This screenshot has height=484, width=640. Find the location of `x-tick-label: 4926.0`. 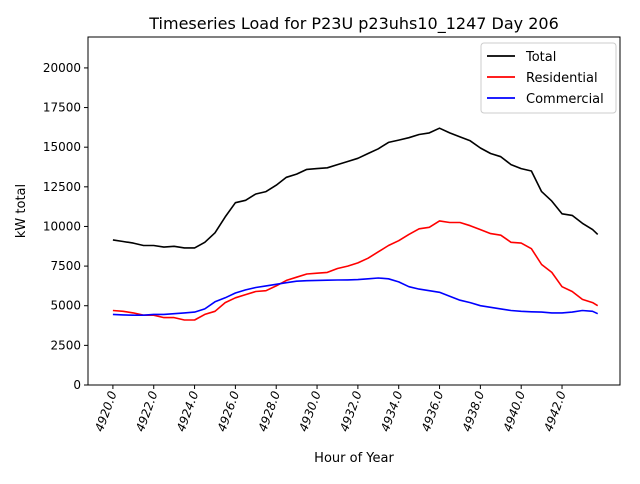

x-tick-label: 4926.0 is located at coordinates (229, 411).